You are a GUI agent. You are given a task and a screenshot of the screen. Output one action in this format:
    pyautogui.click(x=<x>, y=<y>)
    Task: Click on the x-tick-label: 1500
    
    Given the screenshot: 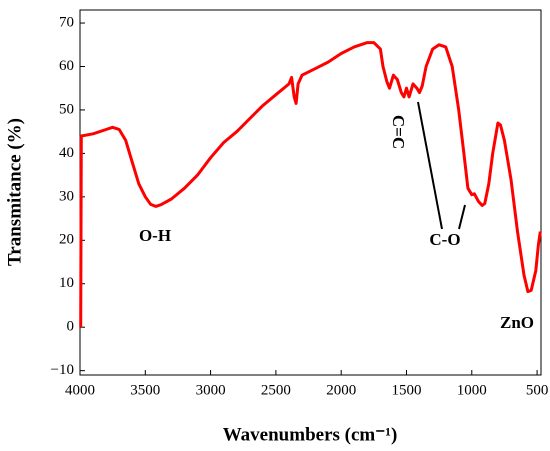 What is the action you would take?
    pyautogui.click(x=406, y=390)
    